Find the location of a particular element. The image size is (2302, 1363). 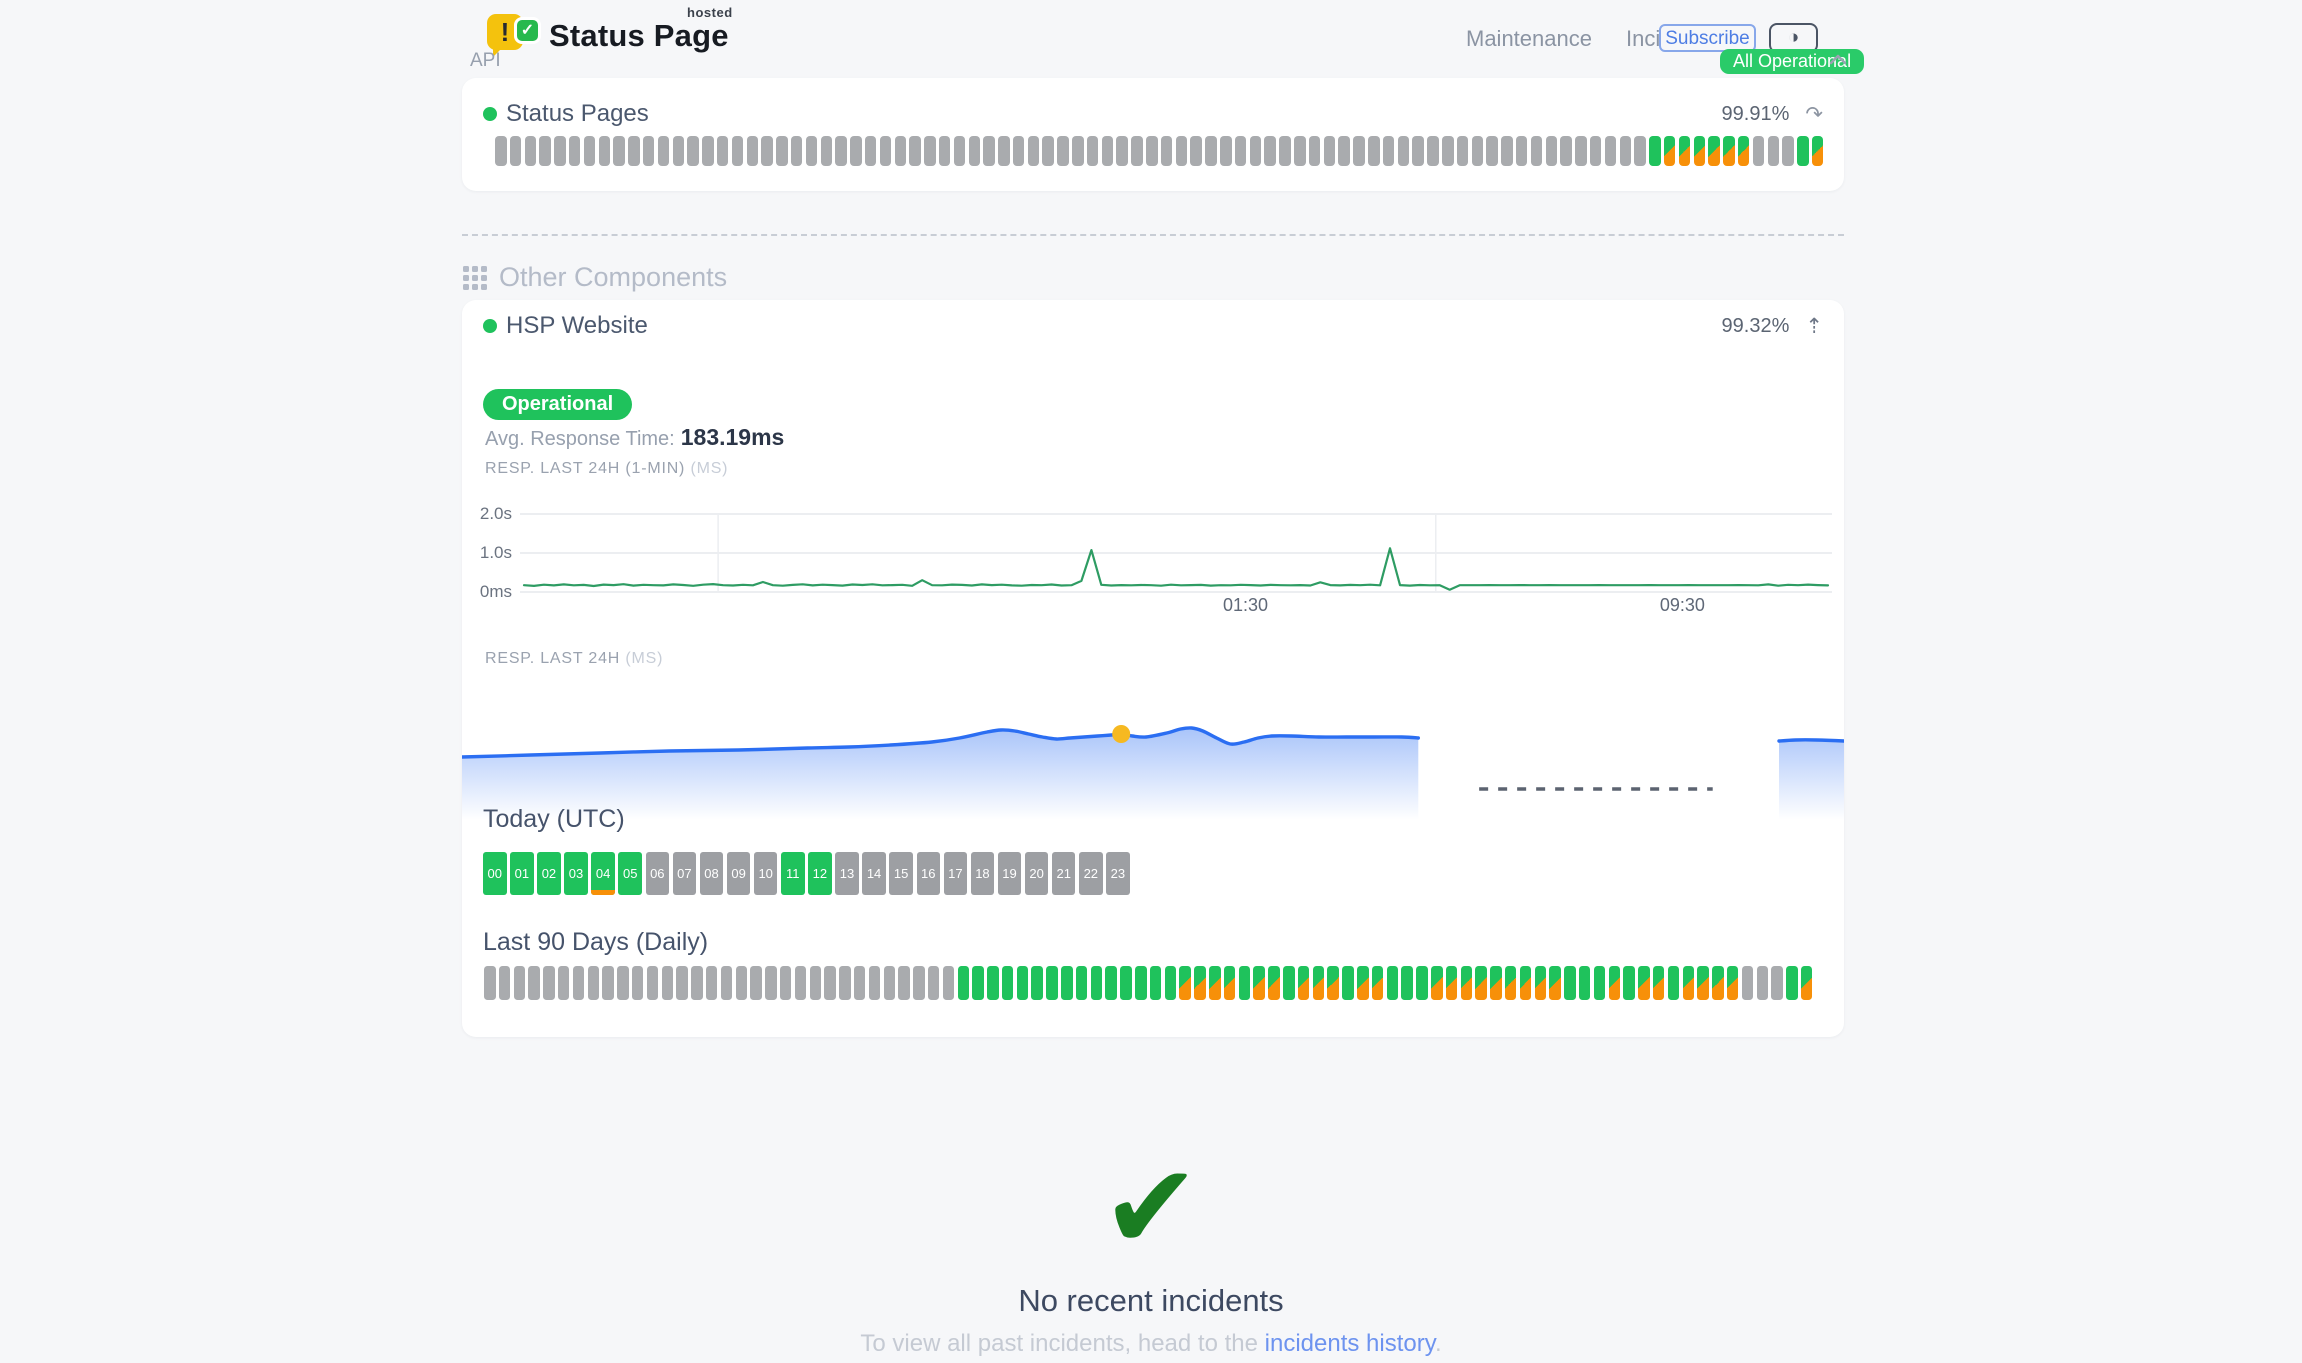

arrow-up-icon: ⇡ is located at coordinates (1814, 326).